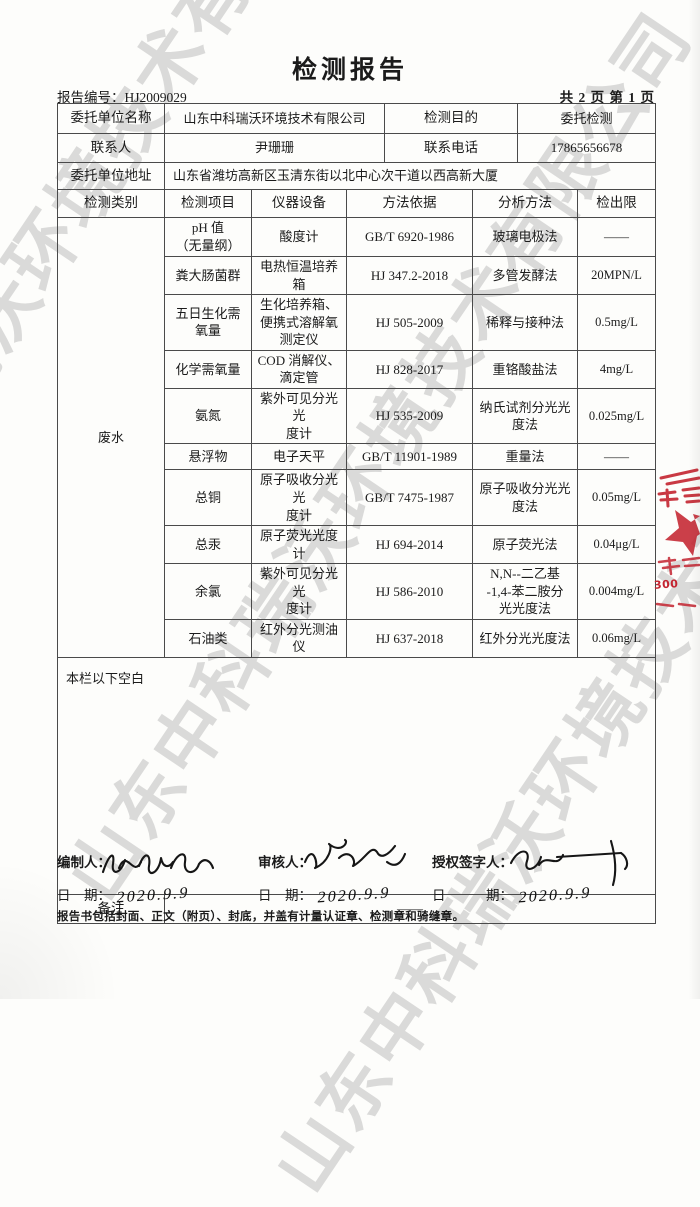 Image resolution: width=700 pixels, height=1207 pixels. Describe the element at coordinates (111, 437) in the screenshot. I see `category-cell: 废水` at that location.